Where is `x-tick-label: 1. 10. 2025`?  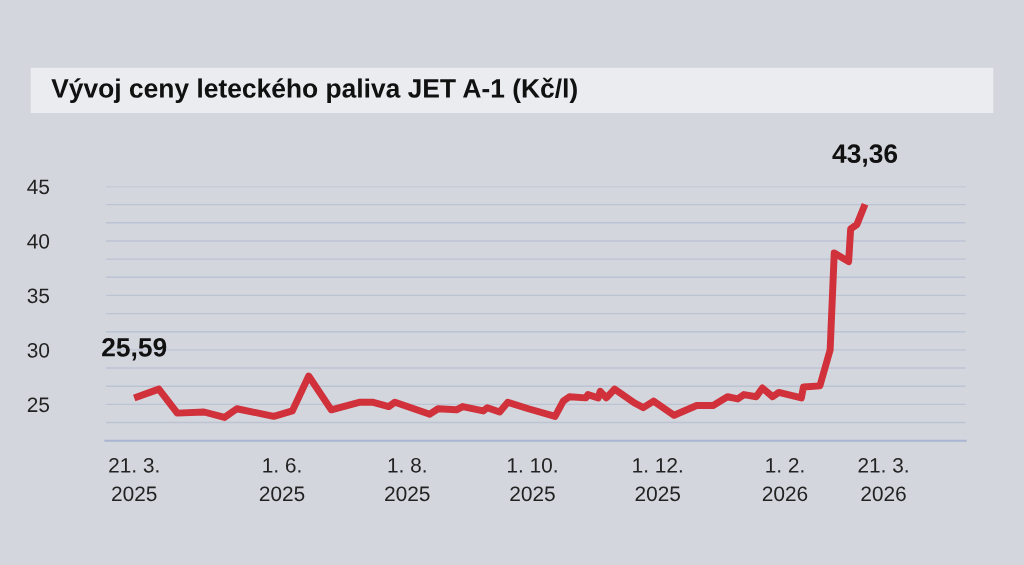 x-tick-label: 1. 10. 2025 is located at coordinates (532, 479).